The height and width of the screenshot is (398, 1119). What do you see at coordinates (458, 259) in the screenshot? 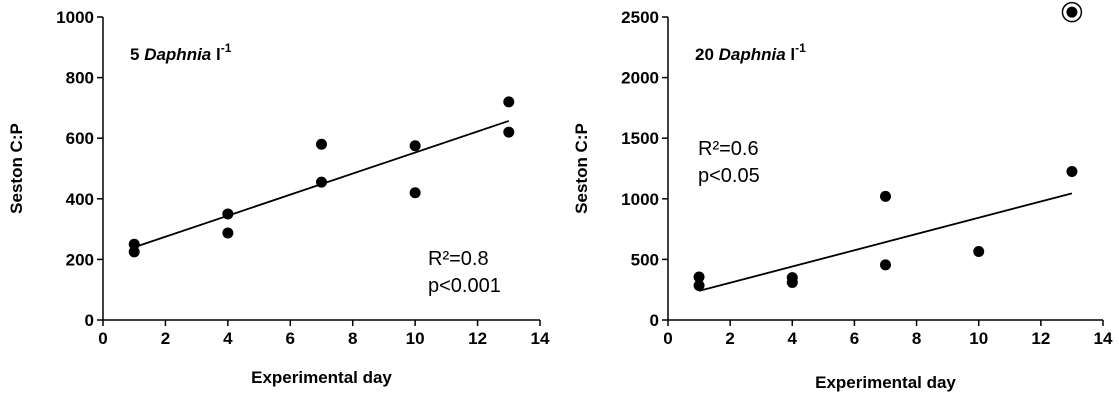
I see `stat-line: R²=0.8` at bounding box center [458, 259].